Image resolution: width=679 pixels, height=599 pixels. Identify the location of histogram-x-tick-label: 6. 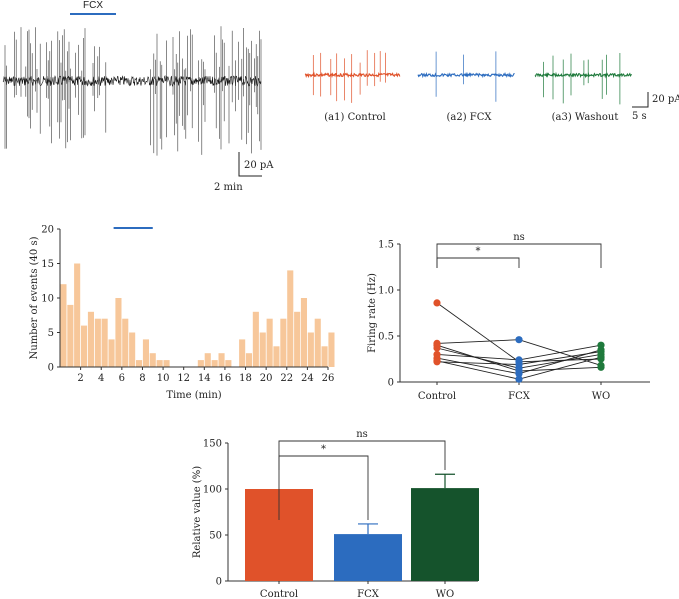
(122, 378).